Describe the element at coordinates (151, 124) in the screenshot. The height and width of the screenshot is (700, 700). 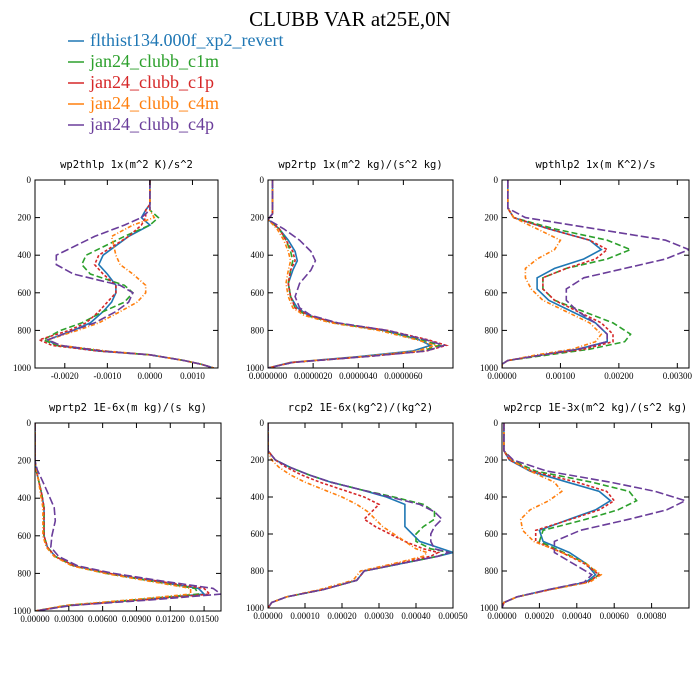
I see `legend-label: jan24_clubb_c4p` at that location.